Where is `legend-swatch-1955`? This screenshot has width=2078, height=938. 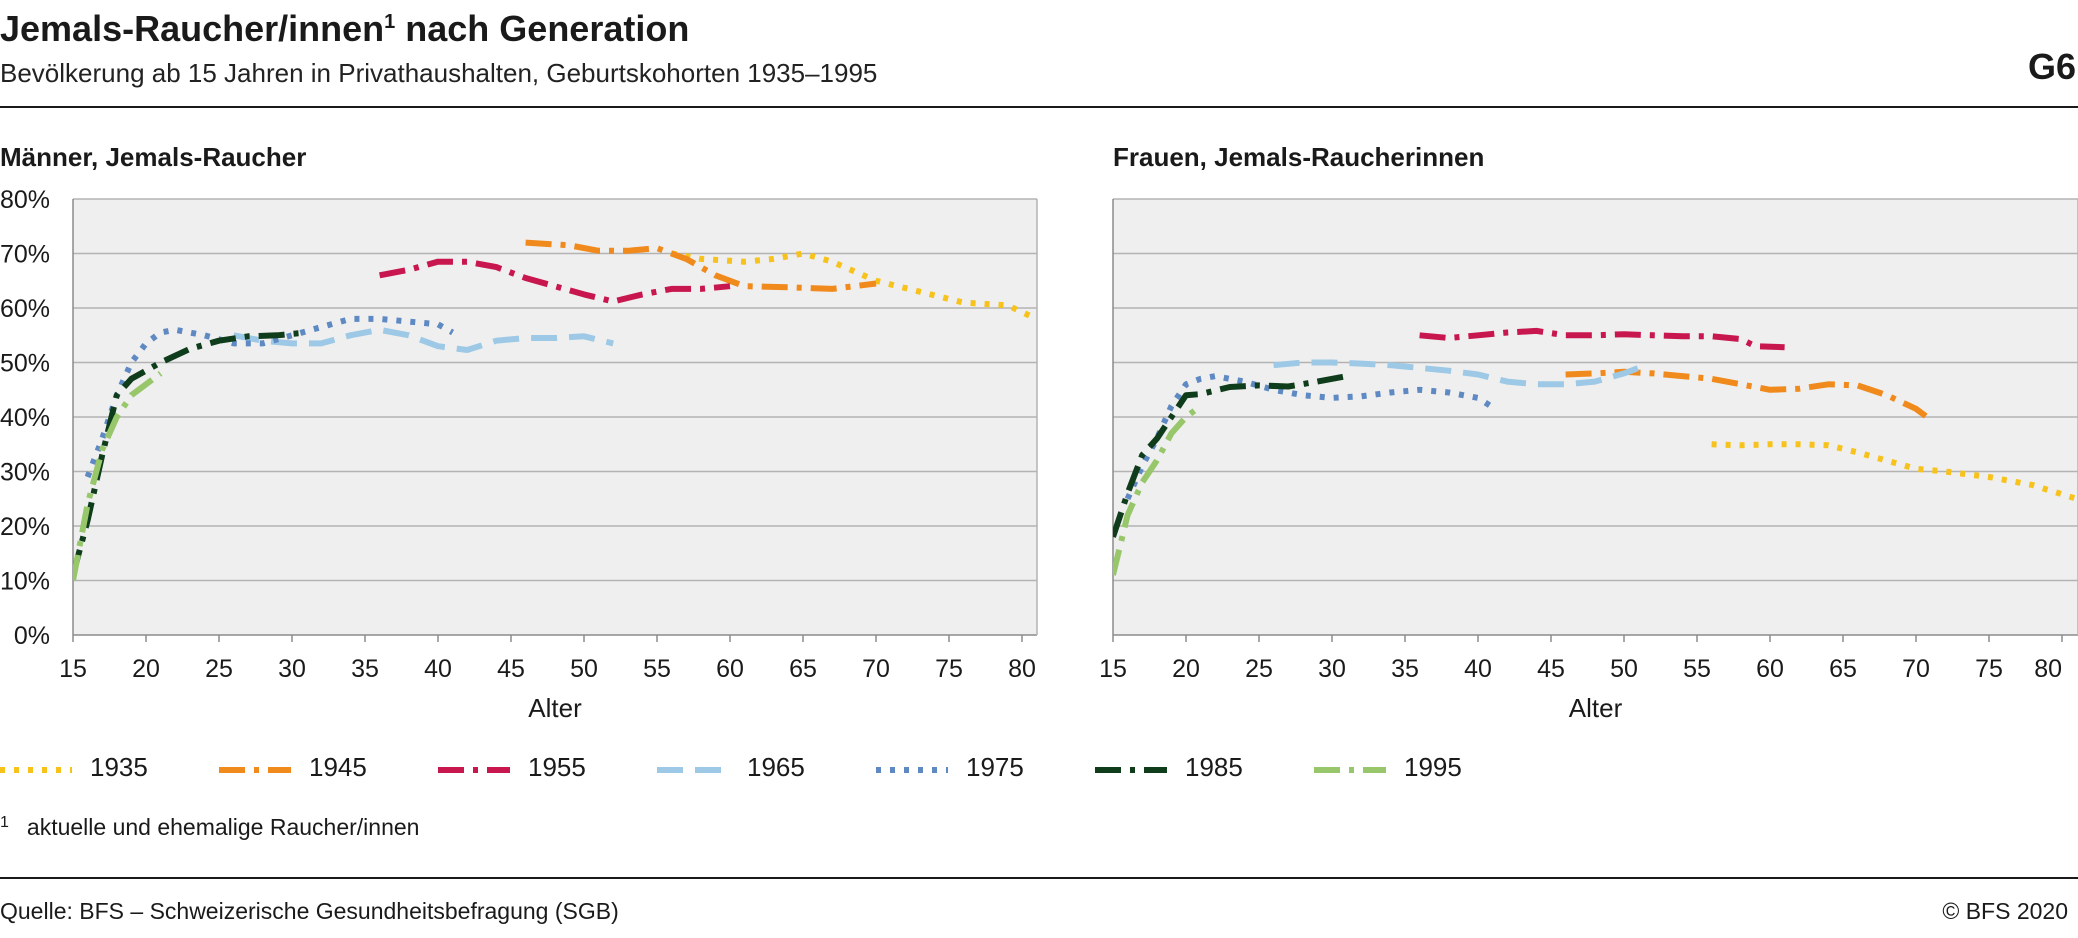 legend-swatch-1955 is located at coordinates (474, 770).